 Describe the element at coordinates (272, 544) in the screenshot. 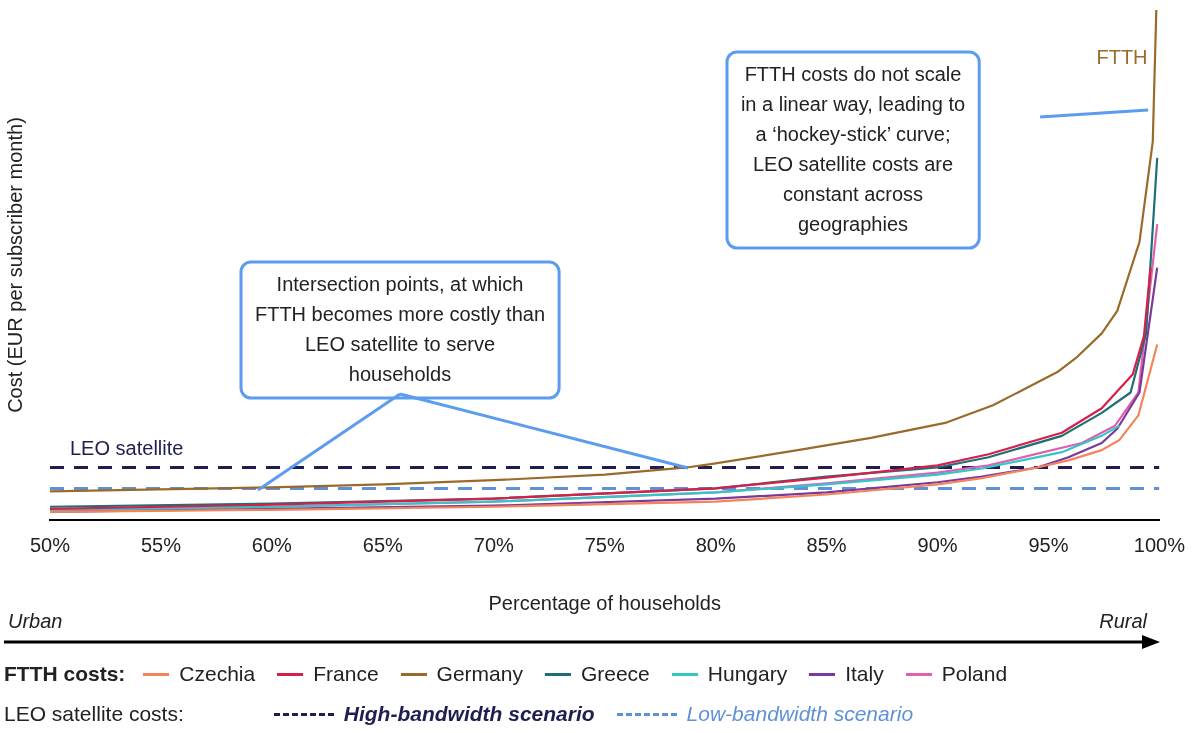

I see `x-tick-label: 60%` at that location.